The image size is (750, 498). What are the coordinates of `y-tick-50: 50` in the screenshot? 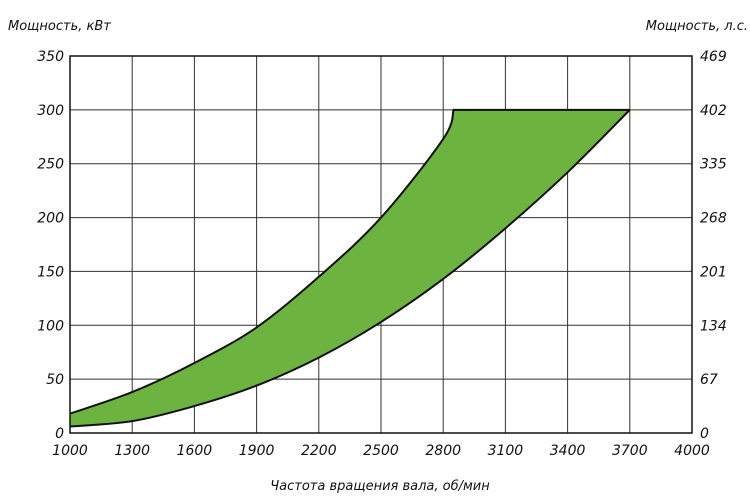 It's located at (55, 380).